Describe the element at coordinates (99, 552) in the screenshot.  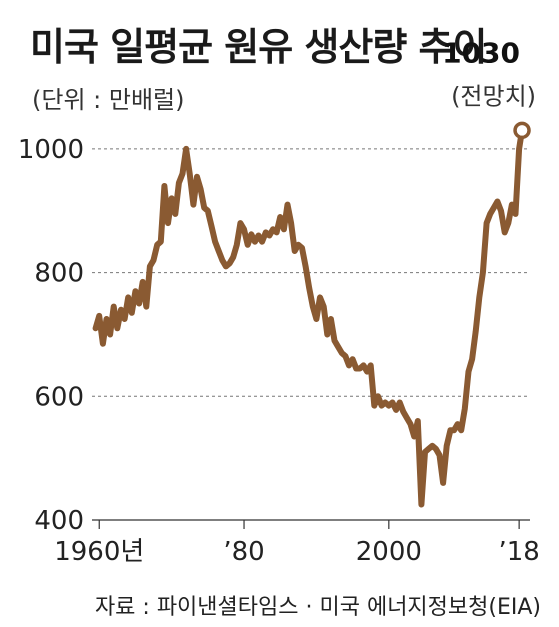
I see `x-tick-label: 1960년` at that location.